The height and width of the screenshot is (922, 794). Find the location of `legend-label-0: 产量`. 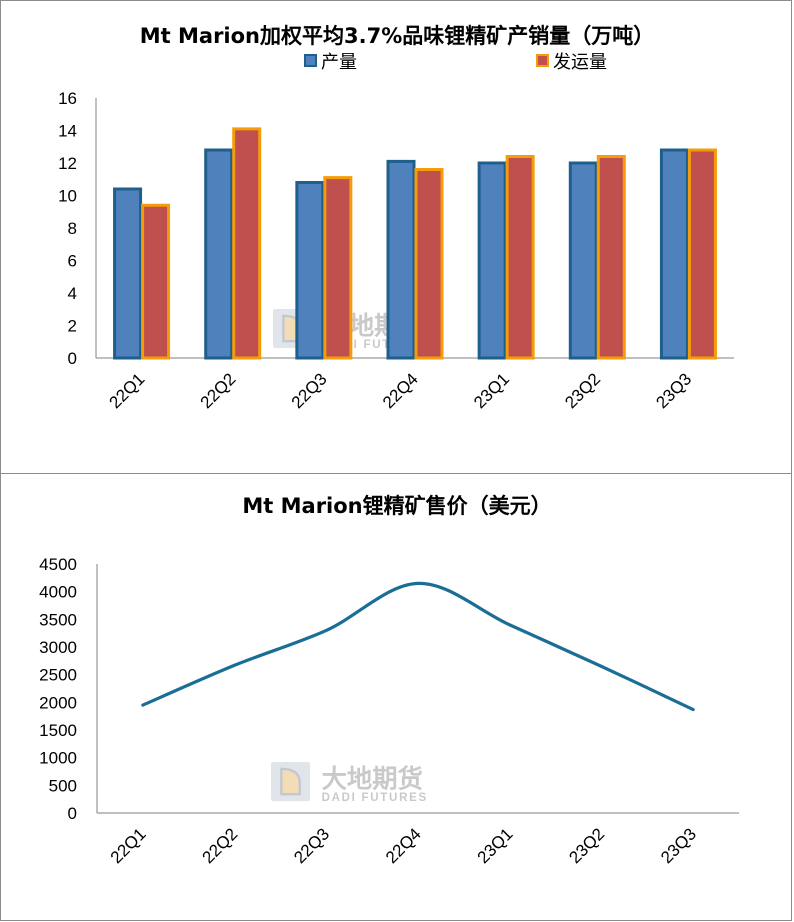

legend-label-0: 产量 is located at coordinates (339, 62).